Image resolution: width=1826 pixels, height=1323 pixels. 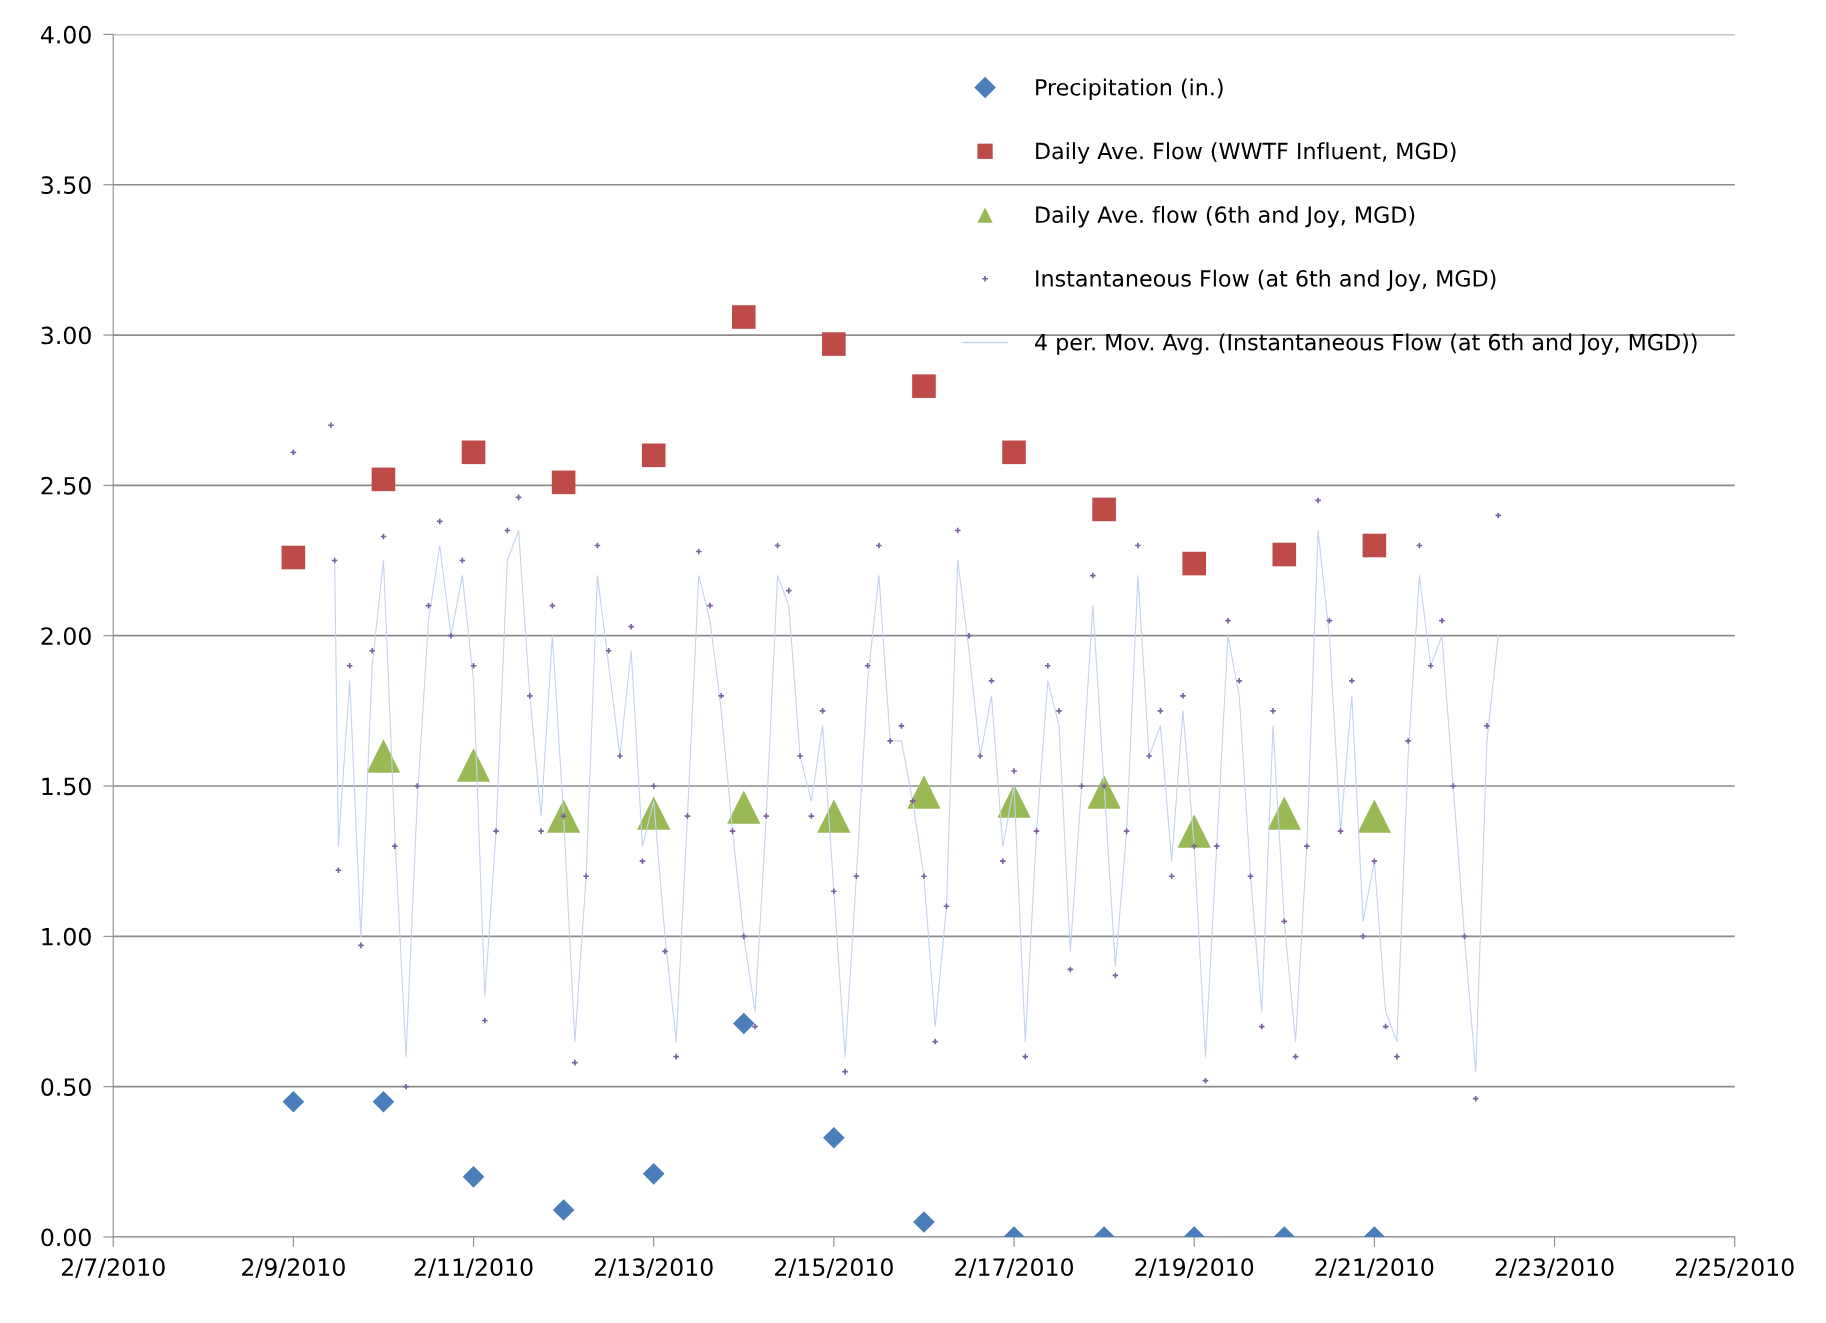 What do you see at coordinates (834, 1268) in the screenshot?
I see `x-tick-label: 2/15/2010` at bounding box center [834, 1268].